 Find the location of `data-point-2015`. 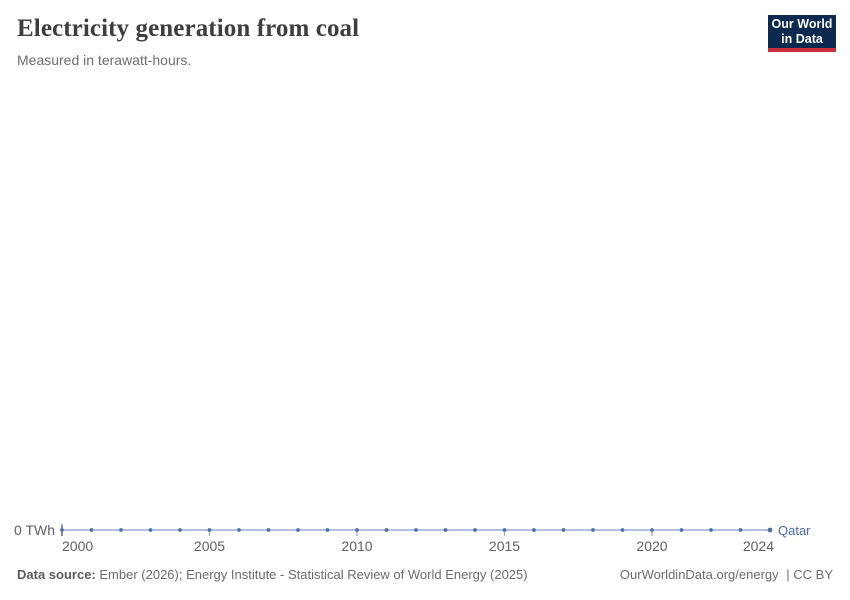

data-point-2015 is located at coordinates (504, 530).